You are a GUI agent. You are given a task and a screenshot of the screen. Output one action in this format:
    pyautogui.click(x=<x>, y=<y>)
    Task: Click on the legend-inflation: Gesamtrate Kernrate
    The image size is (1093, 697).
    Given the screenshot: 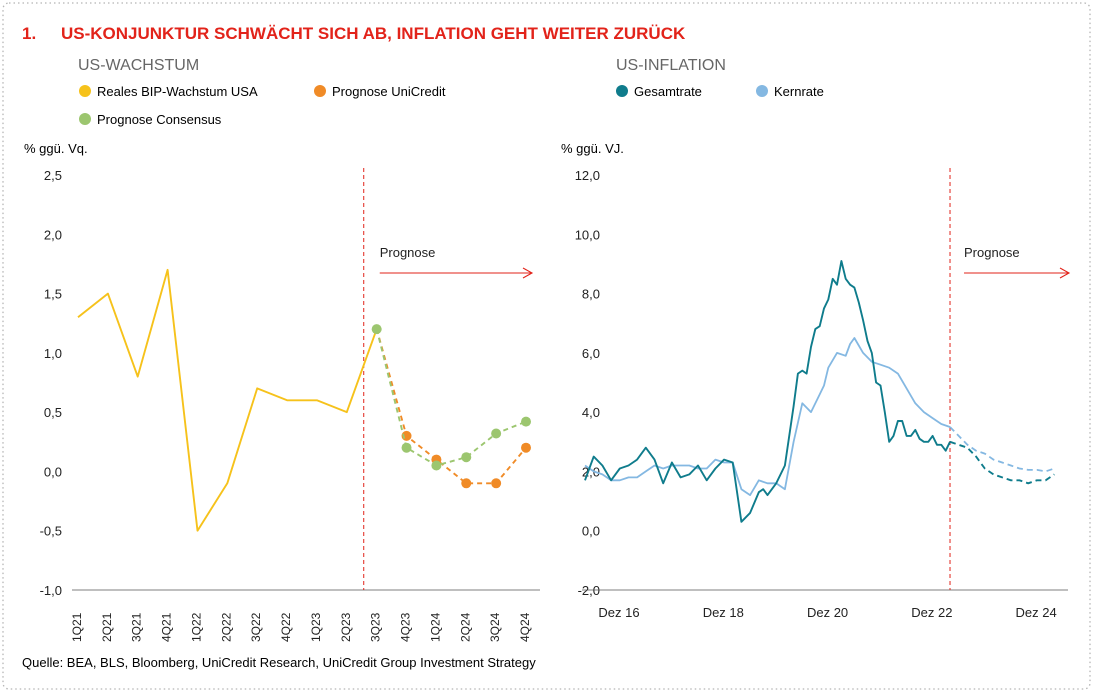 What is the action you would take?
    pyautogui.click(x=720, y=91)
    